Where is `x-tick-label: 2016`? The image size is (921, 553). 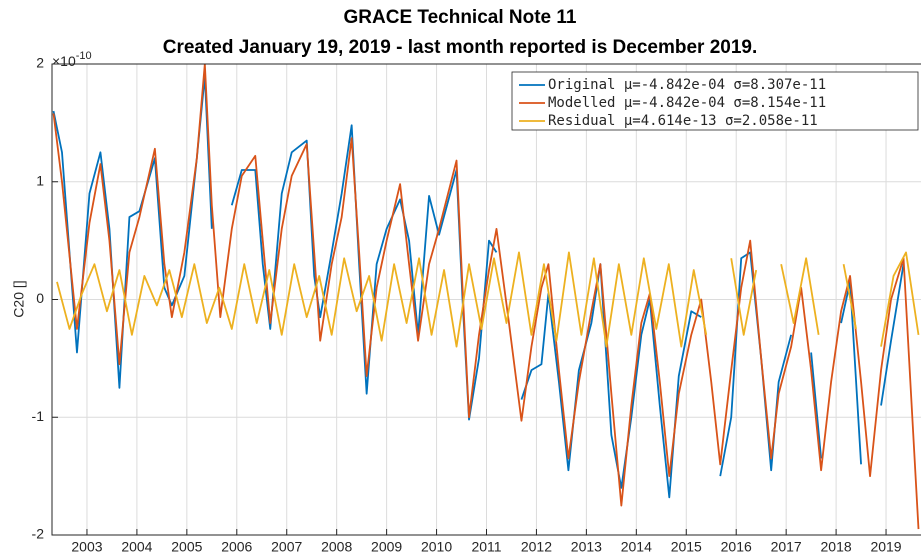 x-tick-label: 2016 is located at coordinates (736, 546).